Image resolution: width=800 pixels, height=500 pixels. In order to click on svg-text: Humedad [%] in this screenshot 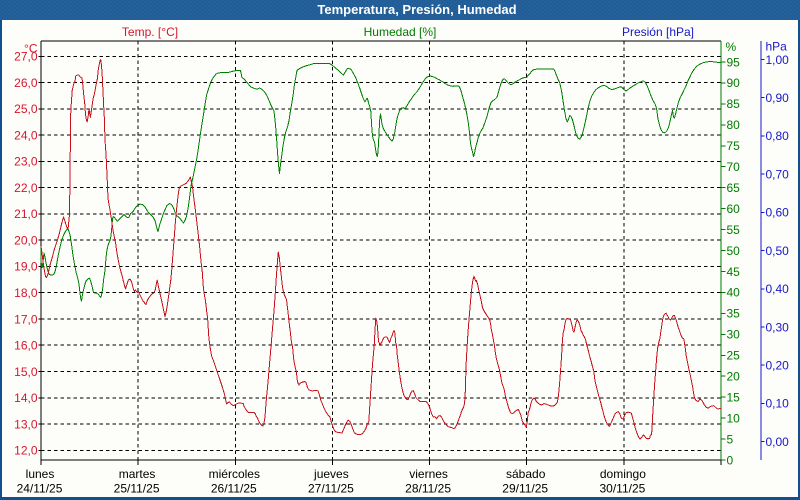, I will do `click(400, 32)`.